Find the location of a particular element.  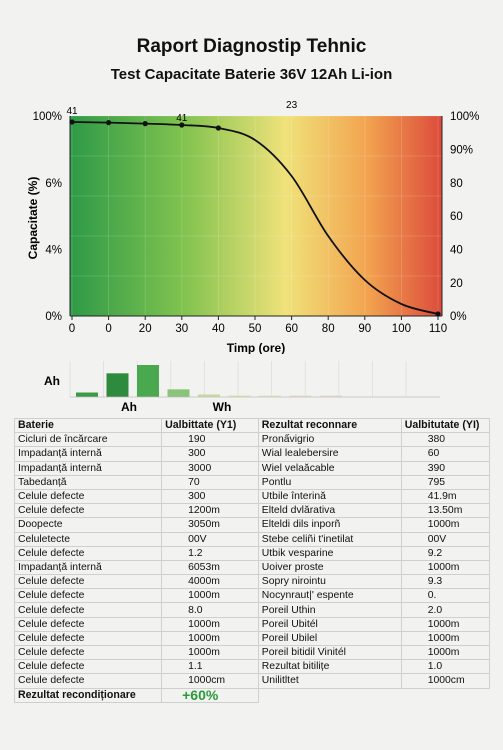

table-row: Celule defecte 1000m Poreil Ubitél 1000m is located at coordinates (252, 624).